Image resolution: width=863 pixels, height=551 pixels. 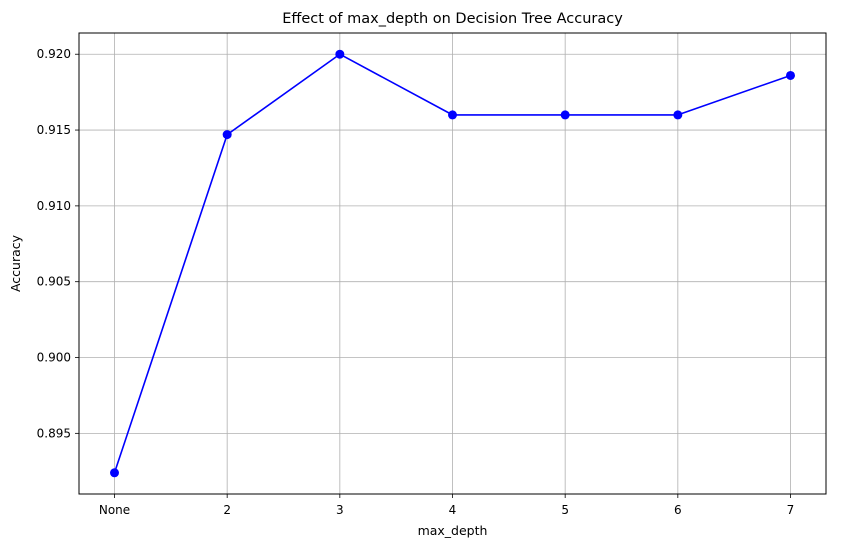 I want to click on x-tick-label: 6, so click(x=678, y=510).